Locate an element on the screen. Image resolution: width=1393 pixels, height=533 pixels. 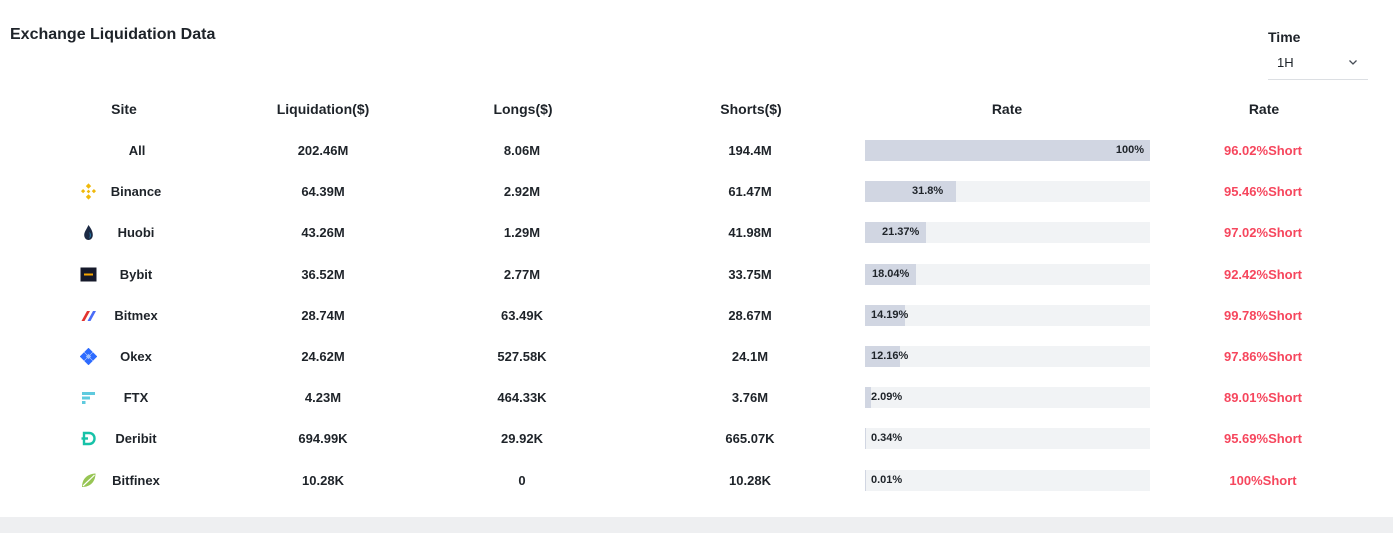
short-rate-value: 96.02%Short is located at coordinates (1263, 150).